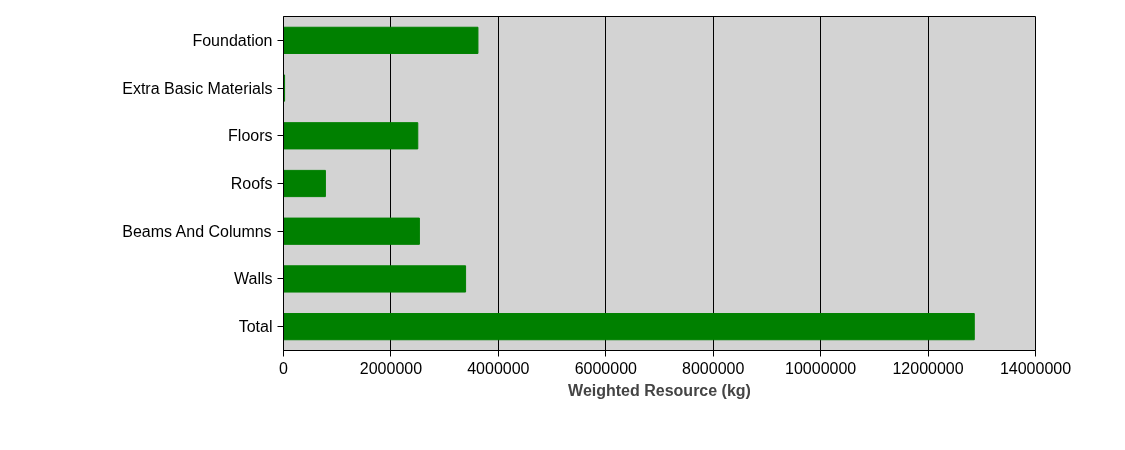 The image size is (1125, 450). Describe the element at coordinates (821, 368) in the screenshot. I see `x-tick-label: 10000000` at that location.